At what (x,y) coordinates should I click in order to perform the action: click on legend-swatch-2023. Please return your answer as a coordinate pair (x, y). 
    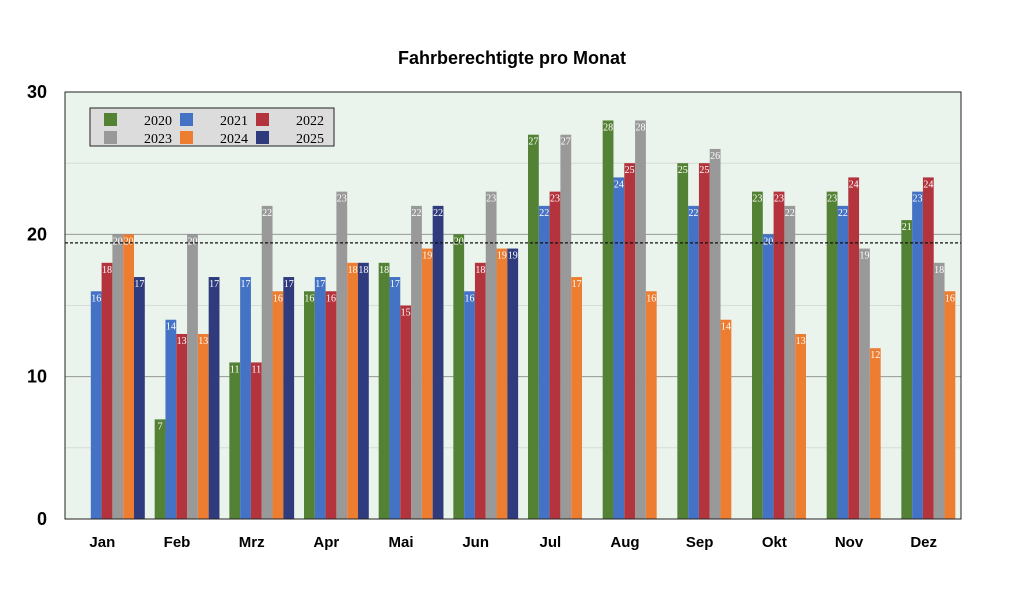
    Looking at the image, I should click on (110, 137).